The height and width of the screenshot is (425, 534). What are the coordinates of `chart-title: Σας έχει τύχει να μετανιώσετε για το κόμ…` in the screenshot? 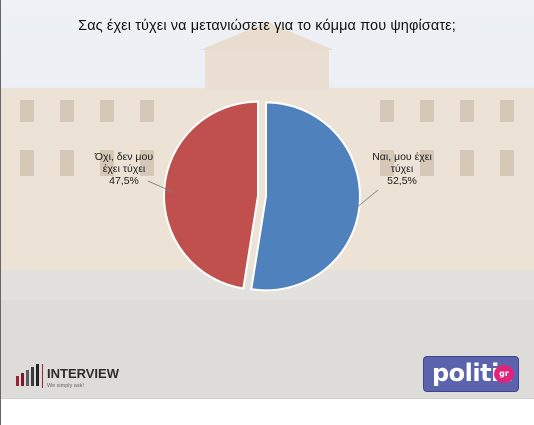 It's located at (267, 26).